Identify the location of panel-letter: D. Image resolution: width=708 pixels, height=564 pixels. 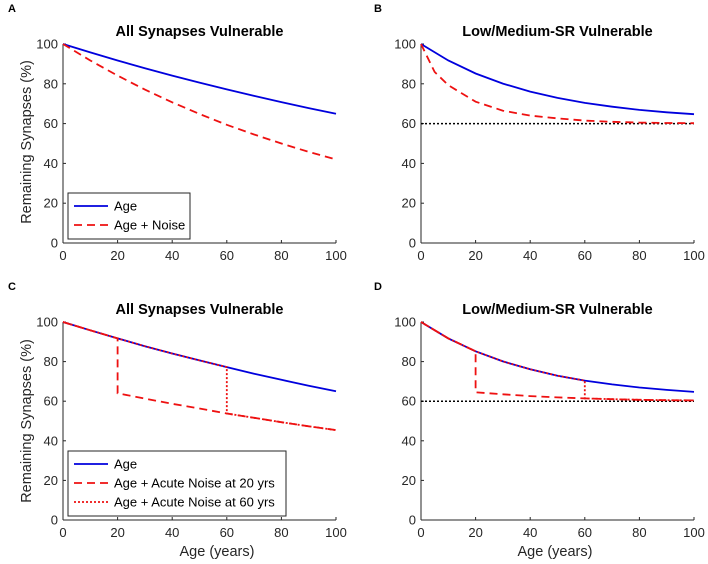
(378, 287).